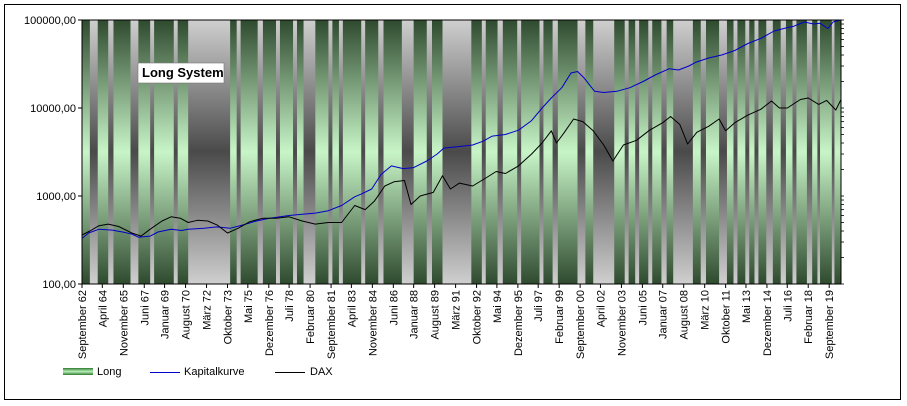  I want to click on x-tick-label: Mai 94, so click(498, 306).